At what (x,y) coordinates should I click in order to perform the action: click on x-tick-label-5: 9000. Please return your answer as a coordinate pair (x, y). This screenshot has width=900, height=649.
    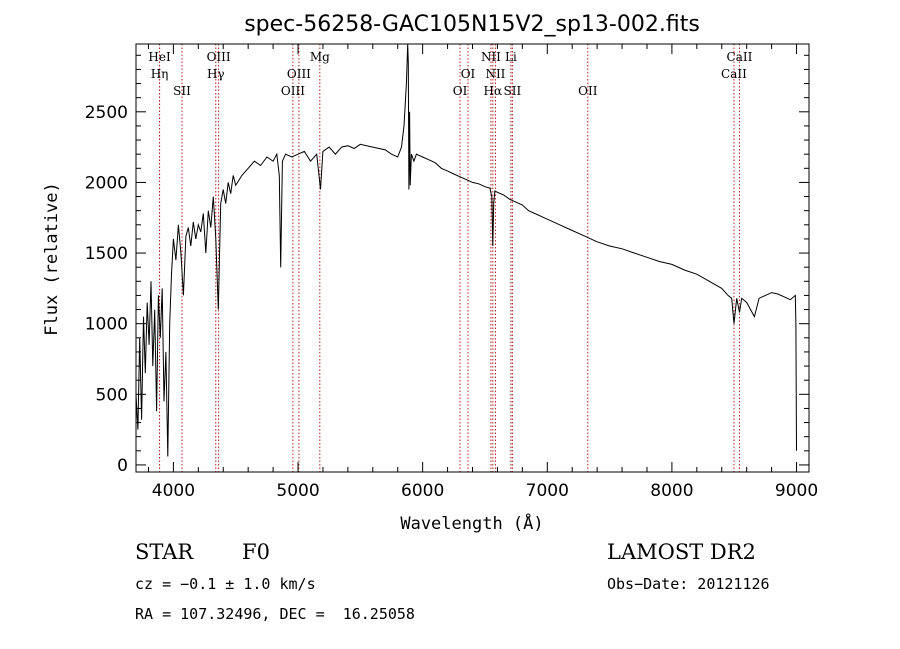
    Looking at the image, I should click on (796, 491).